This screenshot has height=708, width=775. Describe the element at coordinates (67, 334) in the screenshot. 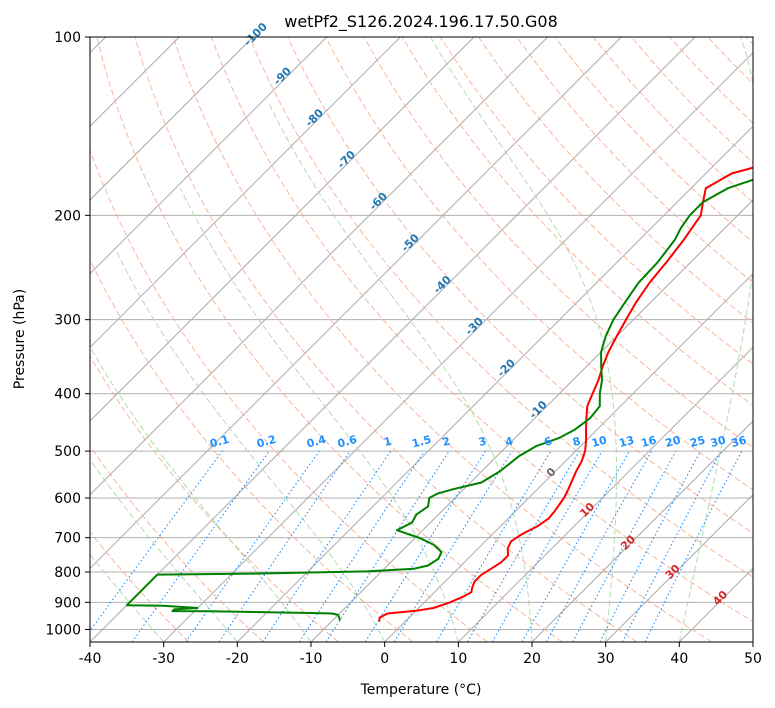

I see `y-axis: 100 200 300 400 500 600 700 800 900 1000` at that location.